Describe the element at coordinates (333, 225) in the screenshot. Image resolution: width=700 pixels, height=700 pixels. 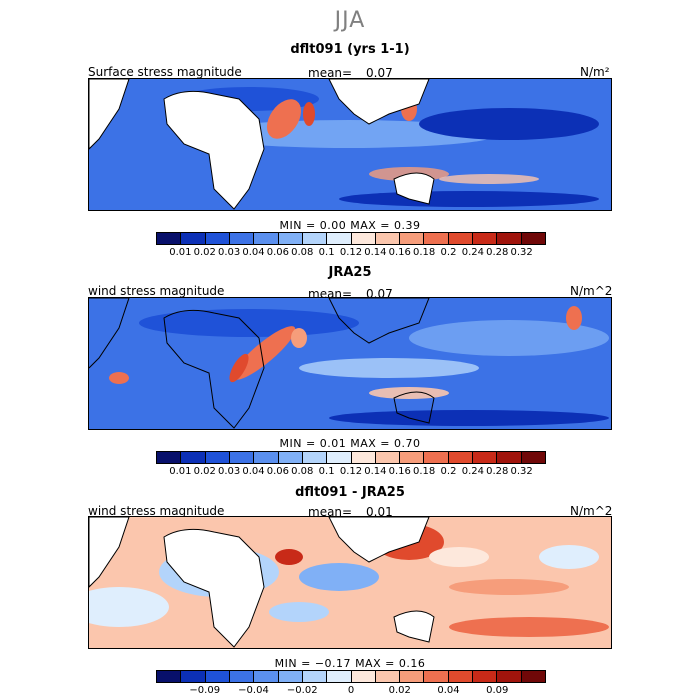
I see `panel-1-min-value: 0.00` at that location.